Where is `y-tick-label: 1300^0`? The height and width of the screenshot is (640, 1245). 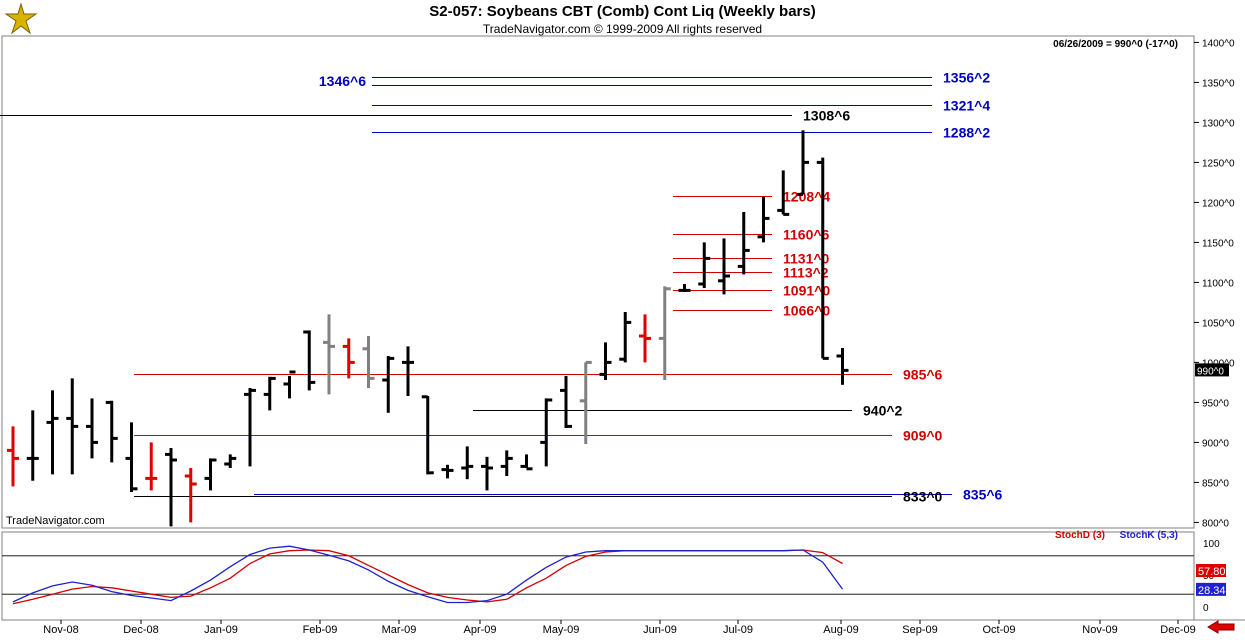 y-tick-label: 1300^0 is located at coordinates (1218, 123).